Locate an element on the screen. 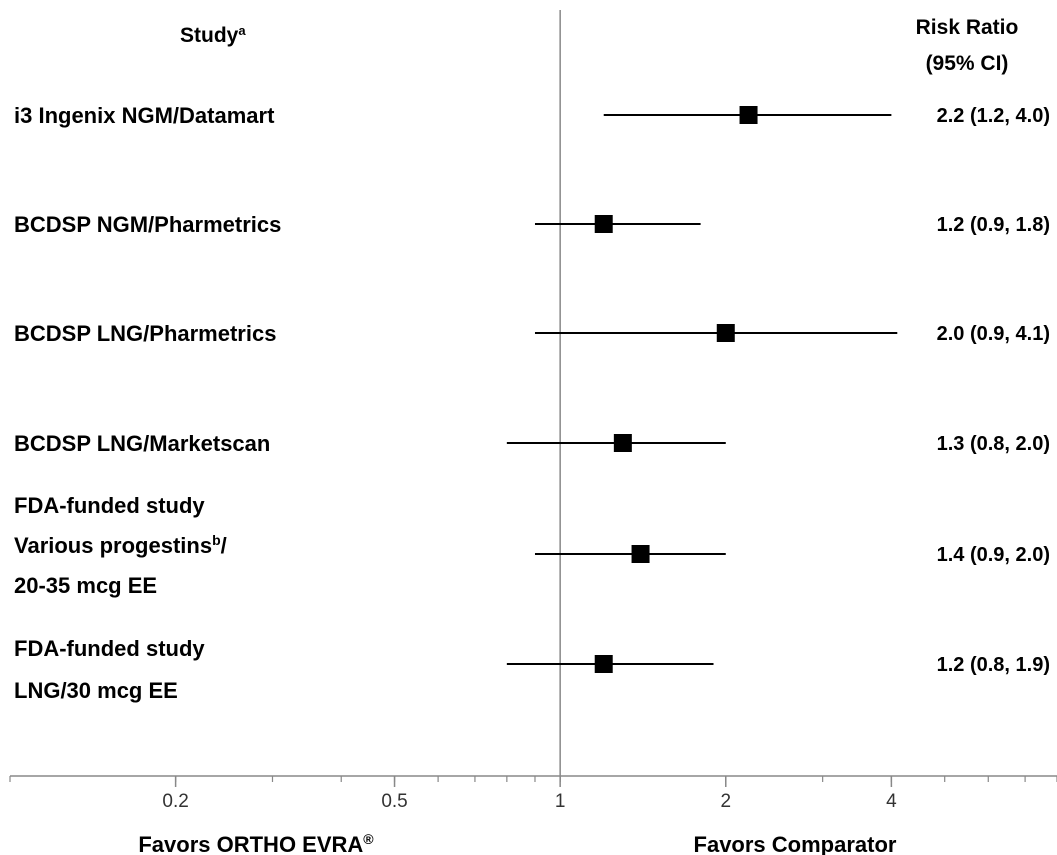  study-label-line: Various progestins is located at coordinates (113, 545).